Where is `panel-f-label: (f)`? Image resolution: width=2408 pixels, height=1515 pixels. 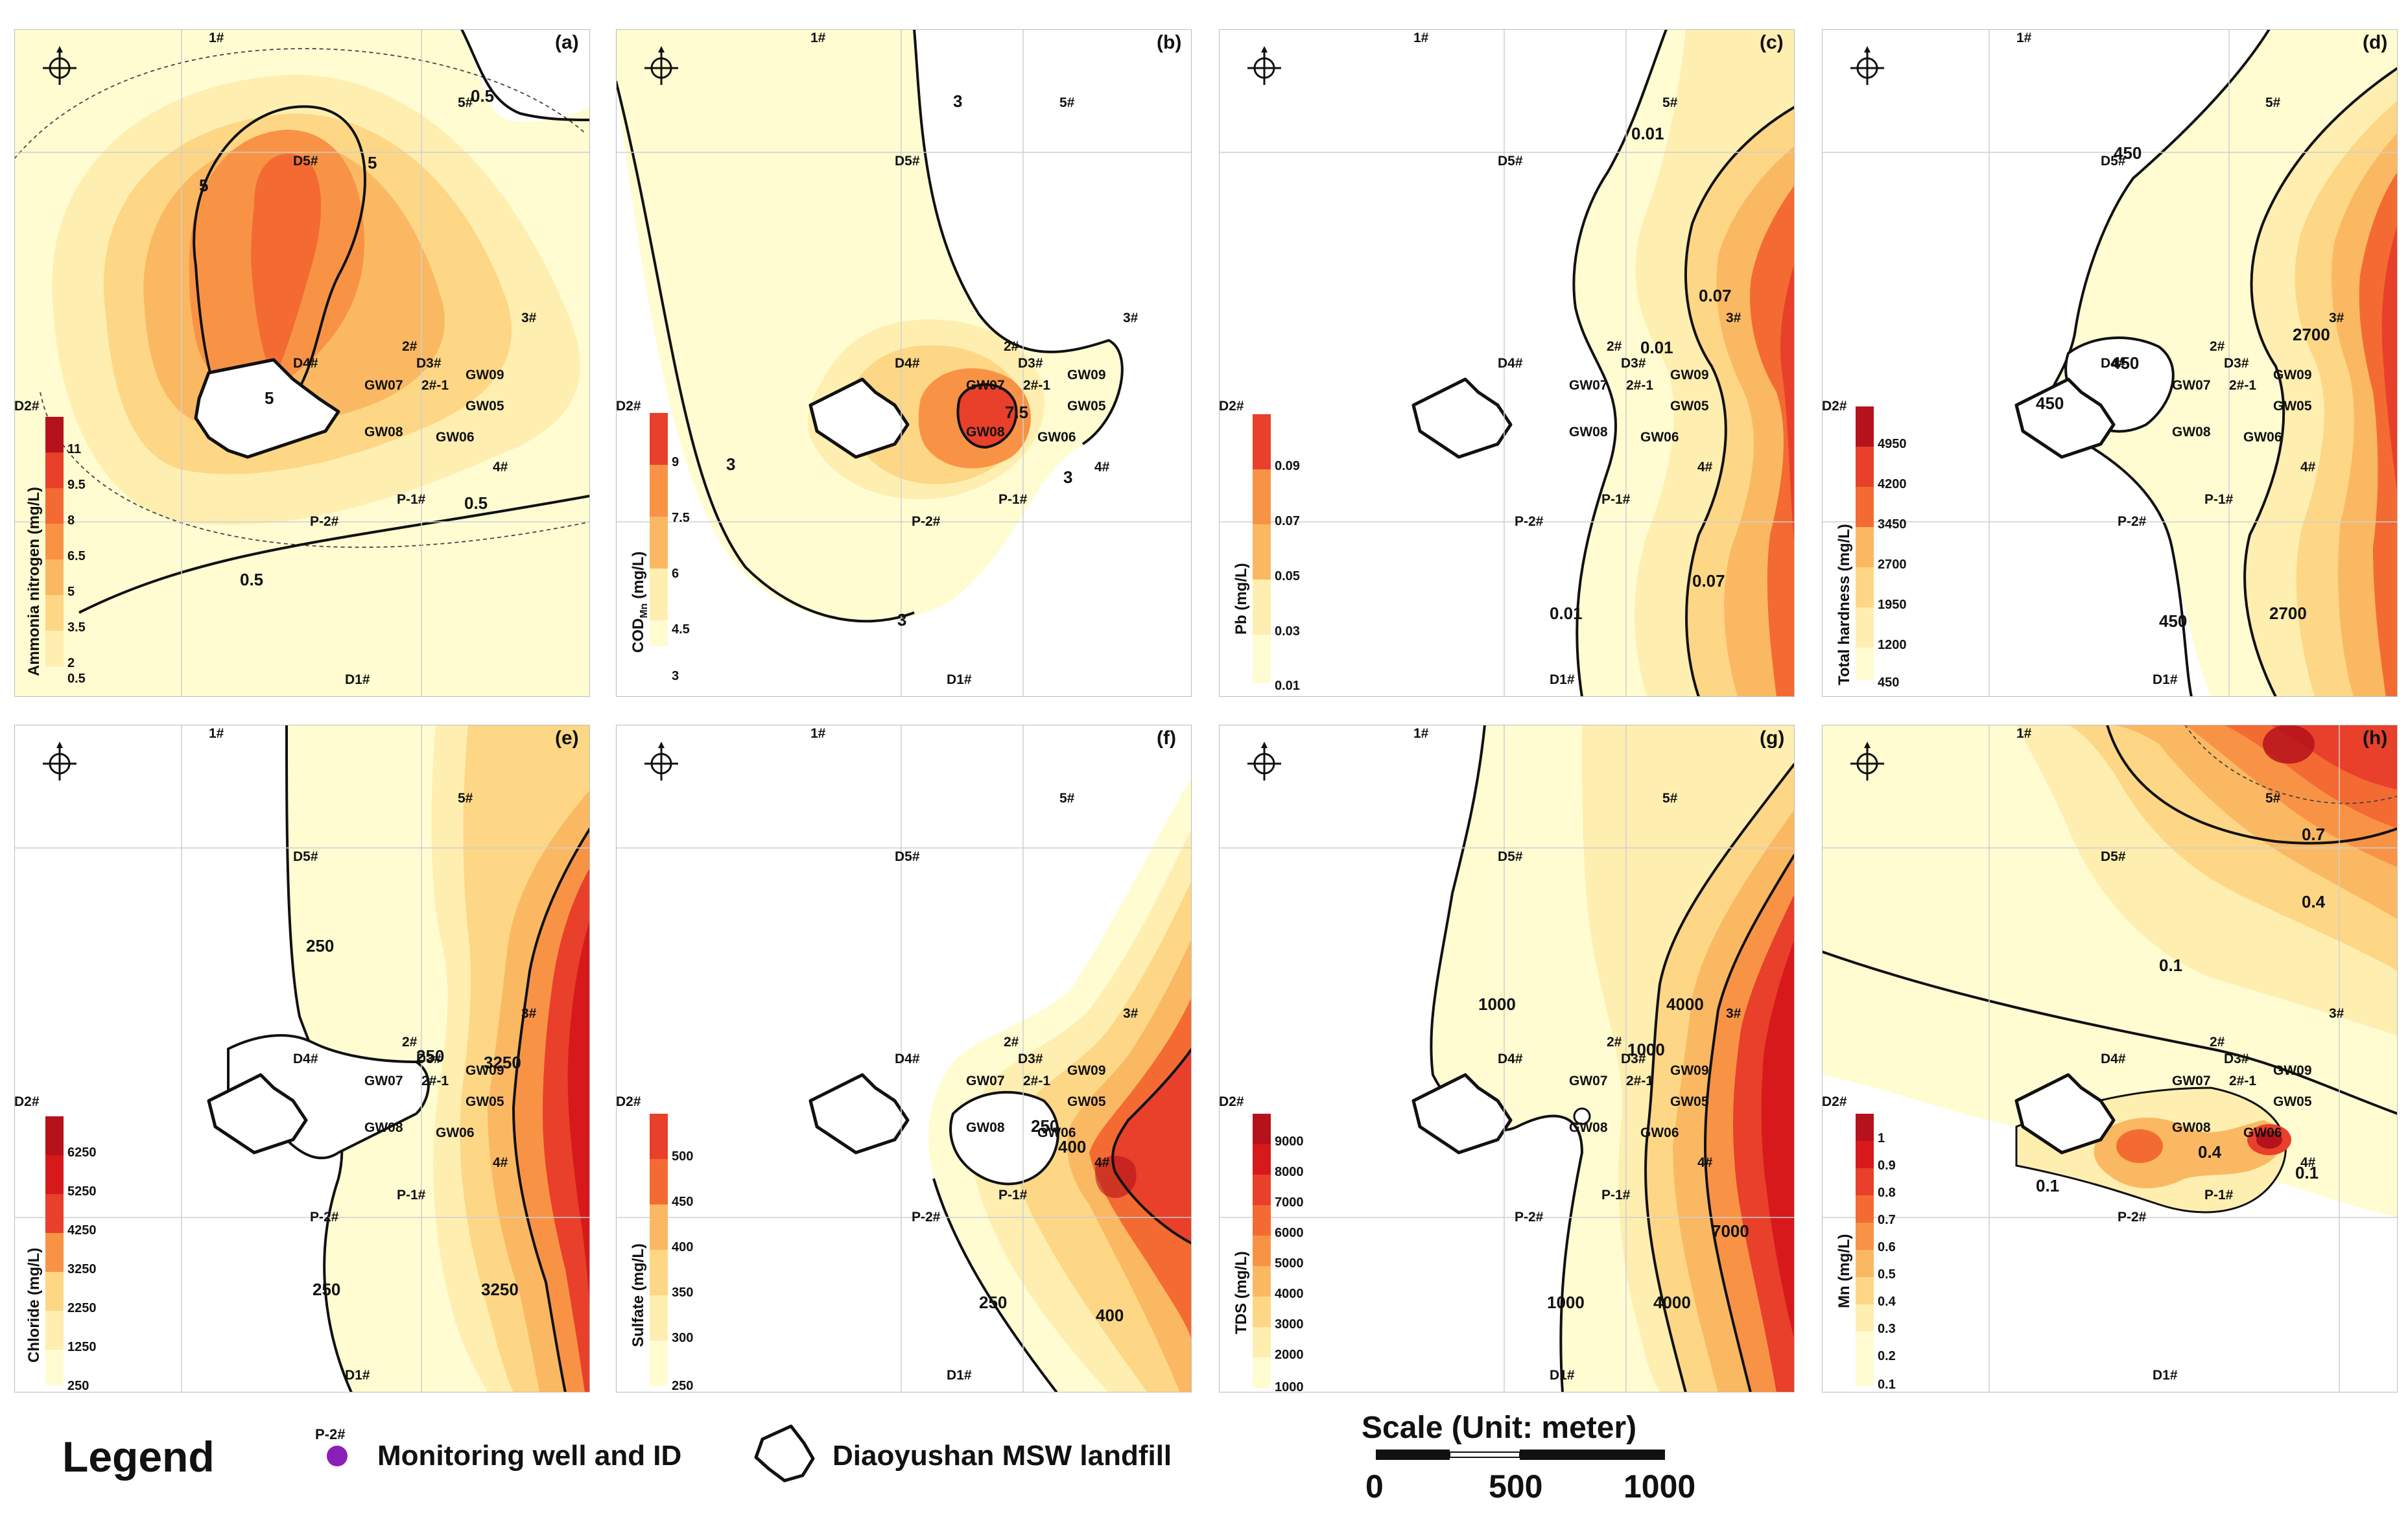 panel-f-label: (f) is located at coordinates (1166, 738).